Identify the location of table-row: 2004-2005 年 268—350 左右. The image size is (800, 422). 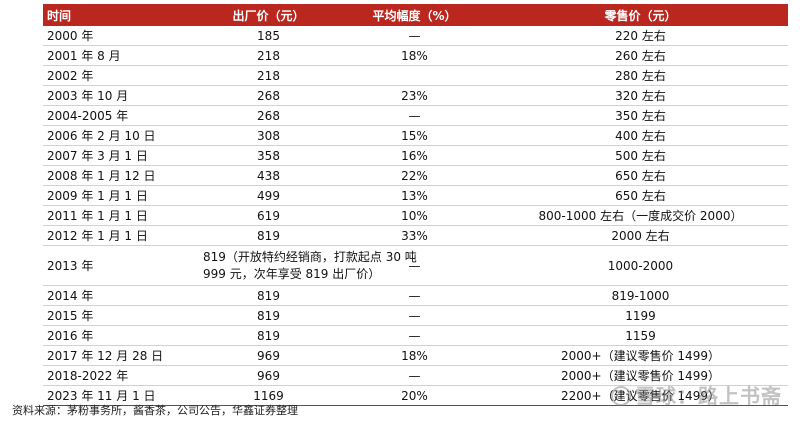
(415, 115).